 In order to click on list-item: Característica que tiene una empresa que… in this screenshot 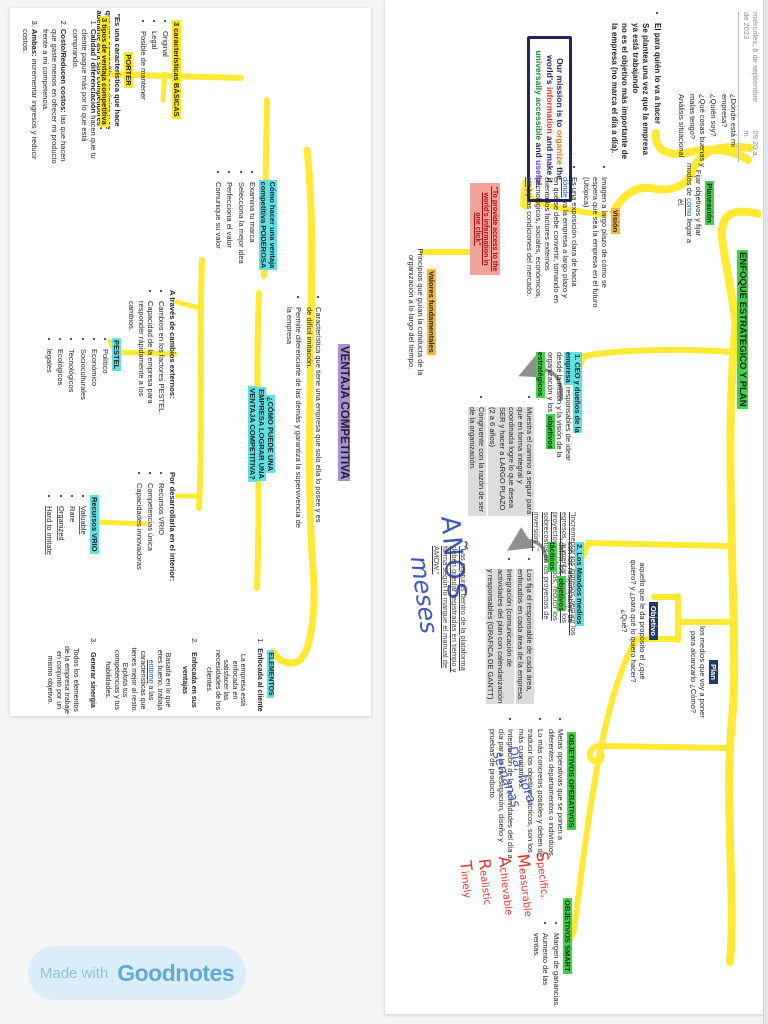, I will do `click(314, 417)`.